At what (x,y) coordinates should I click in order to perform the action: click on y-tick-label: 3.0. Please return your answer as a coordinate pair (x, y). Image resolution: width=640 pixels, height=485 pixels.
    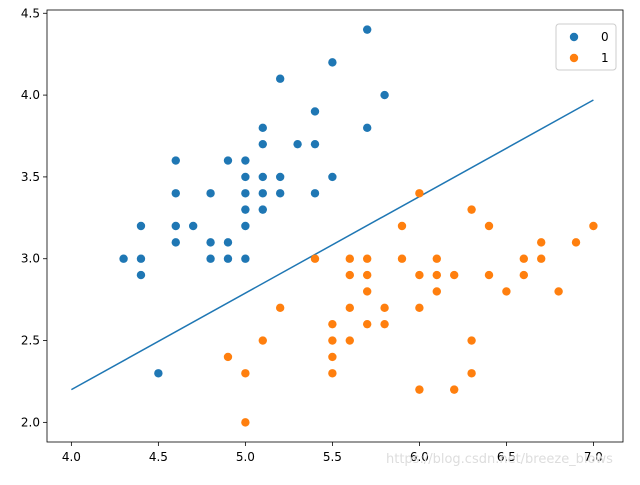
    Looking at the image, I should click on (30, 259).